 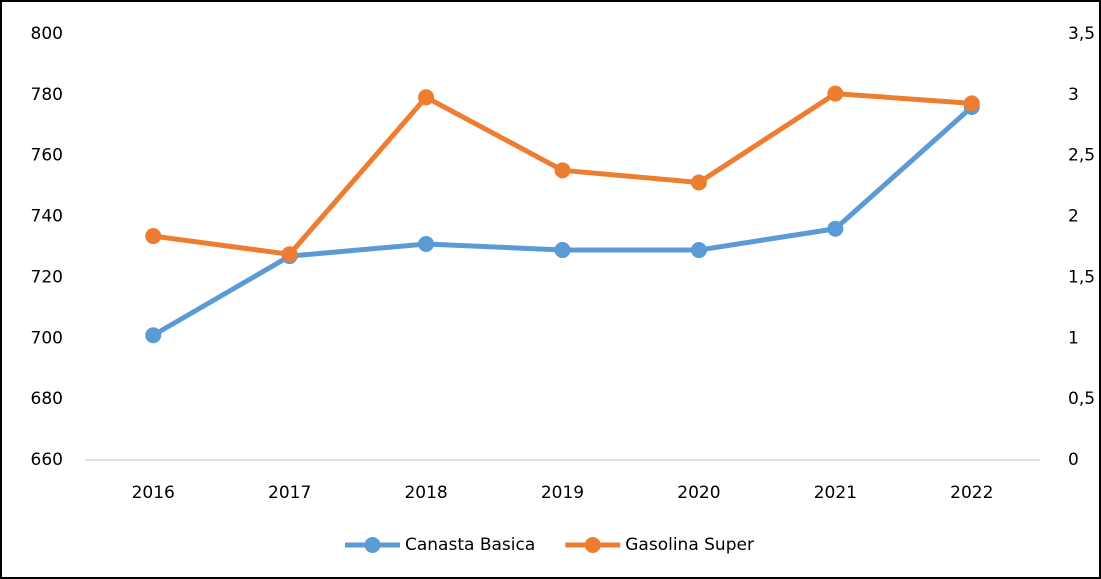 I want to click on y2-tick-label: 0,5, so click(x=1081, y=399).